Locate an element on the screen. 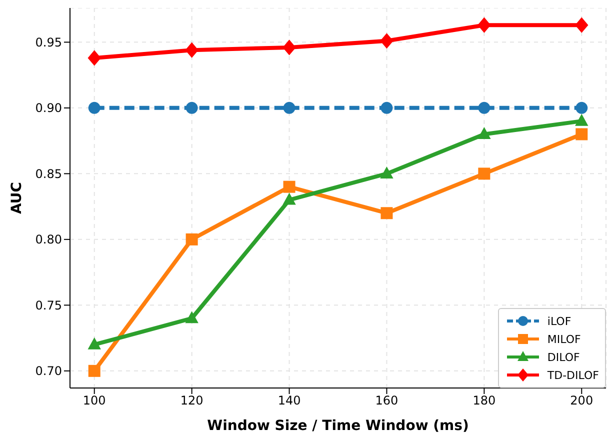 This screenshot has height=434, width=609. y-tick-label: 0.95 is located at coordinates (48, 42).